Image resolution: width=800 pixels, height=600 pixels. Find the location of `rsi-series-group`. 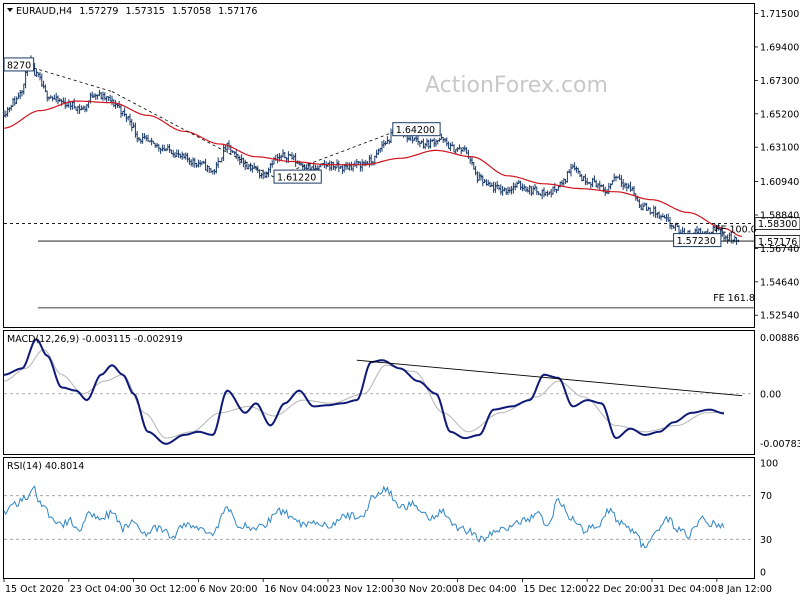

rsi-series-group is located at coordinates (378, 517).